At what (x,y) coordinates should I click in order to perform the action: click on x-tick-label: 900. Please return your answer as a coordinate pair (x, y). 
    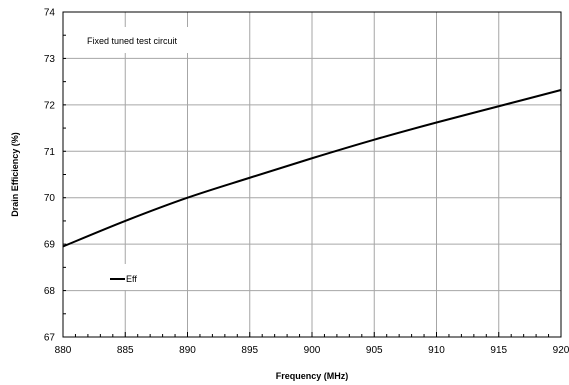
    Looking at the image, I should click on (312, 350).